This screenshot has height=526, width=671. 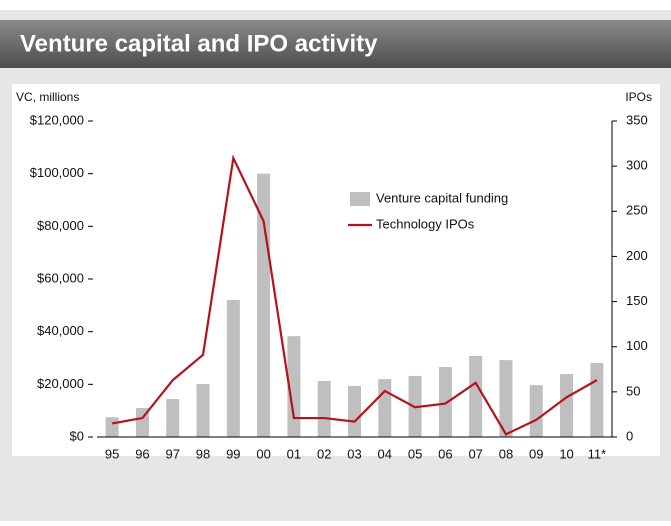 What do you see at coordinates (112, 453) in the screenshot?
I see `x-tick-label: 95` at bounding box center [112, 453].